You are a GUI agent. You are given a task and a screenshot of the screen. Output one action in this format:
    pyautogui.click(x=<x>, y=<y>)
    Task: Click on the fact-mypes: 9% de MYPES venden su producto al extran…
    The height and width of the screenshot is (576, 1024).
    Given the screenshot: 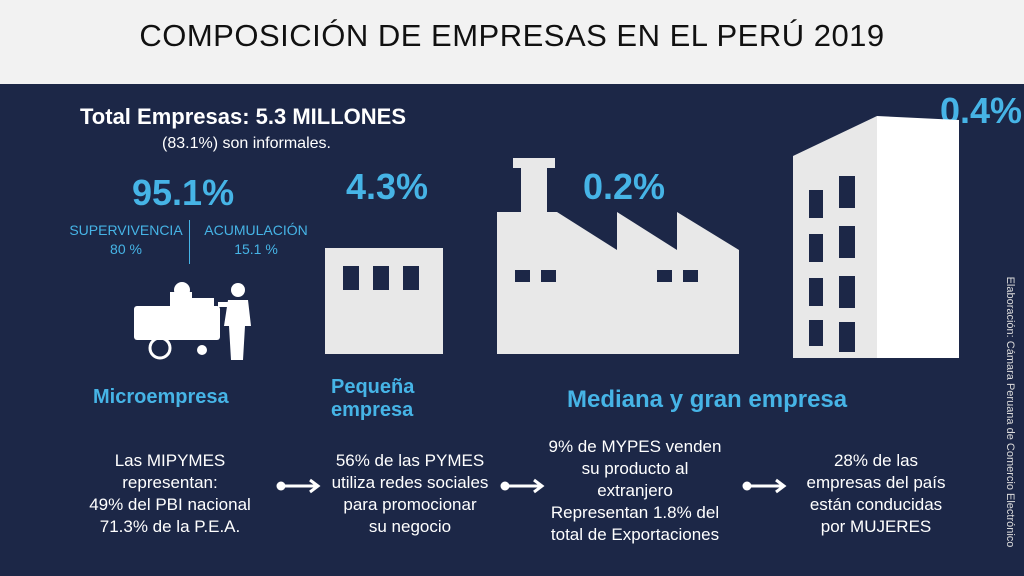 What is the action you would take?
    pyautogui.click(x=635, y=490)
    